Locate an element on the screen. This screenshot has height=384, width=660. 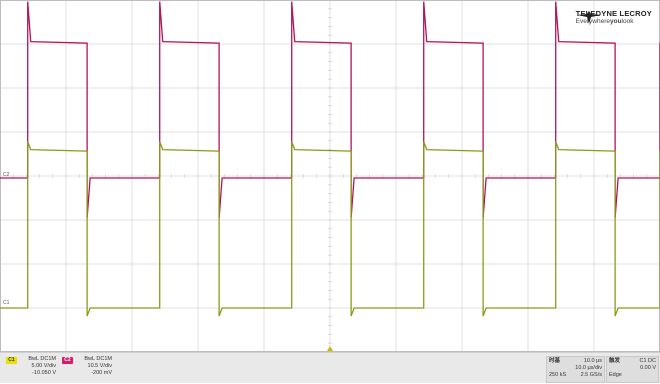
trigger-position-marker is located at coordinates (330, 348).